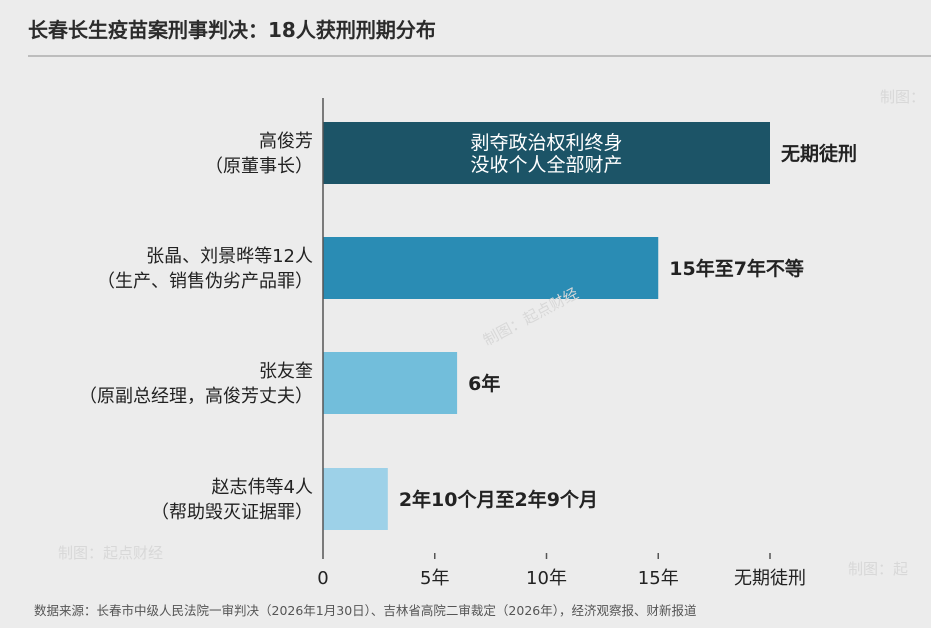 This screenshot has width=931, height=628. What do you see at coordinates (736, 268) in the screenshot?
I see `data-label: 15年至7年不等` at bounding box center [736, 268].